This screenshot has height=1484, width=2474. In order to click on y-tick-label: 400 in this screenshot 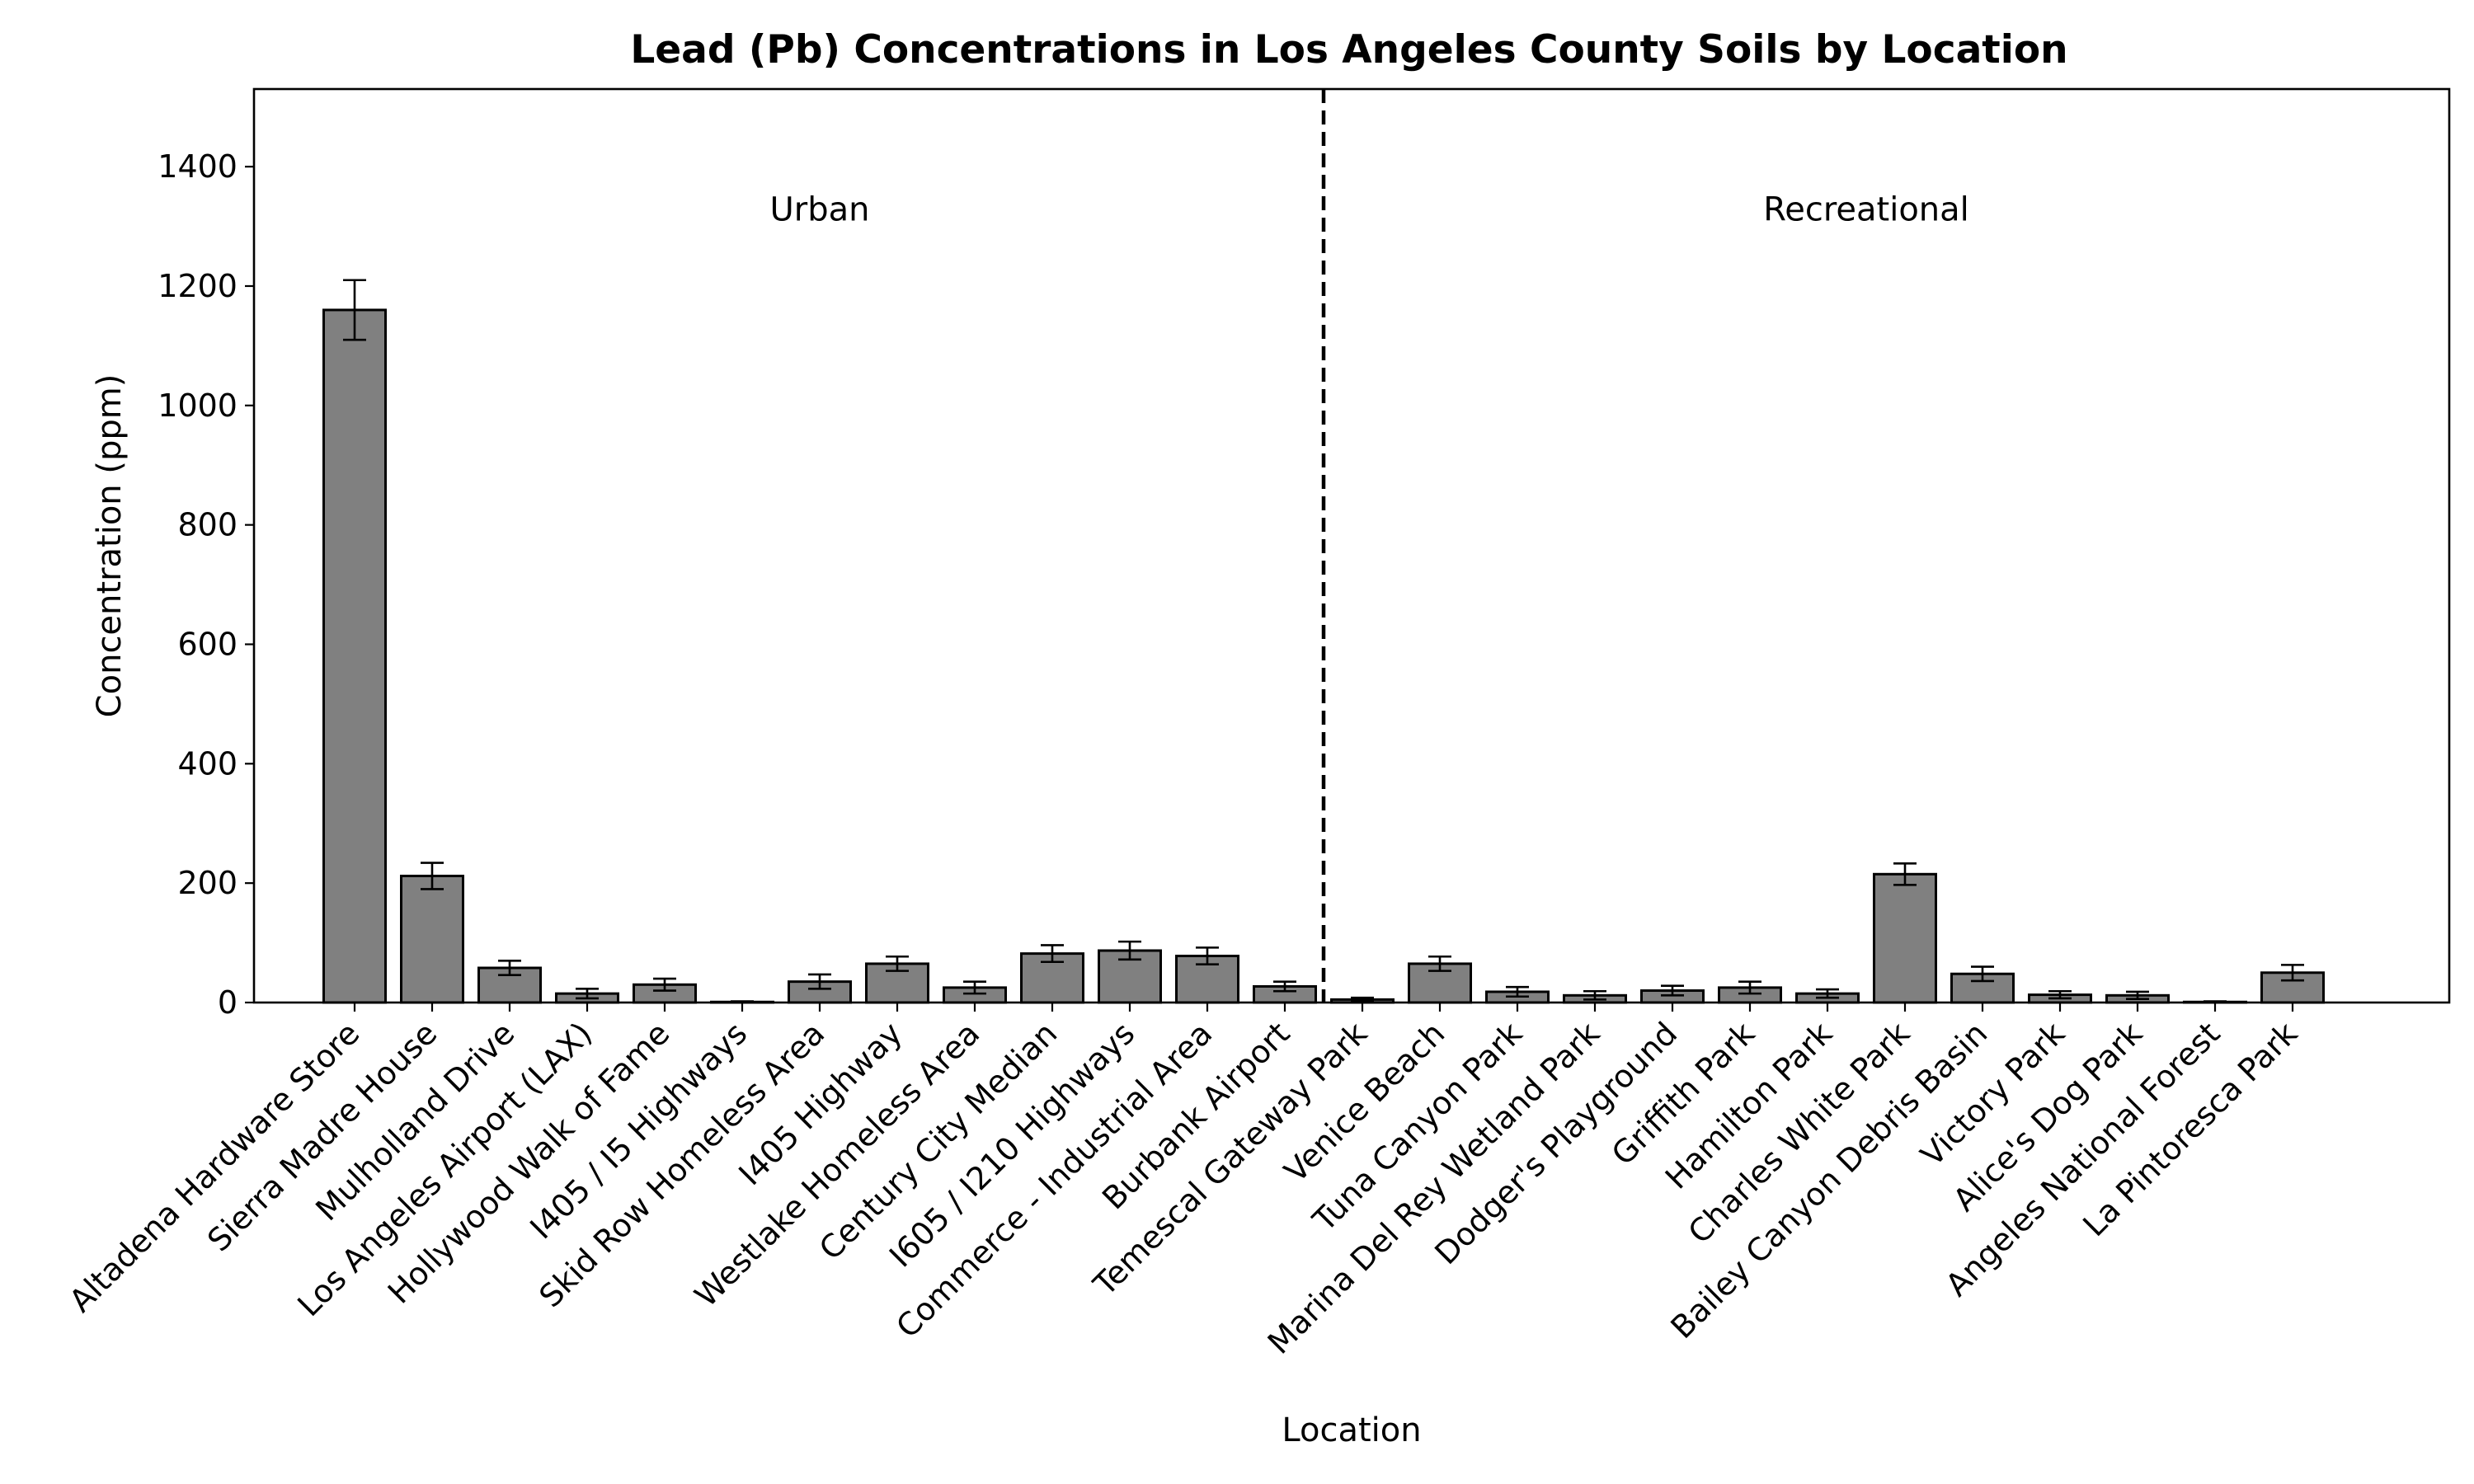, I will do `click(207, 763)`.